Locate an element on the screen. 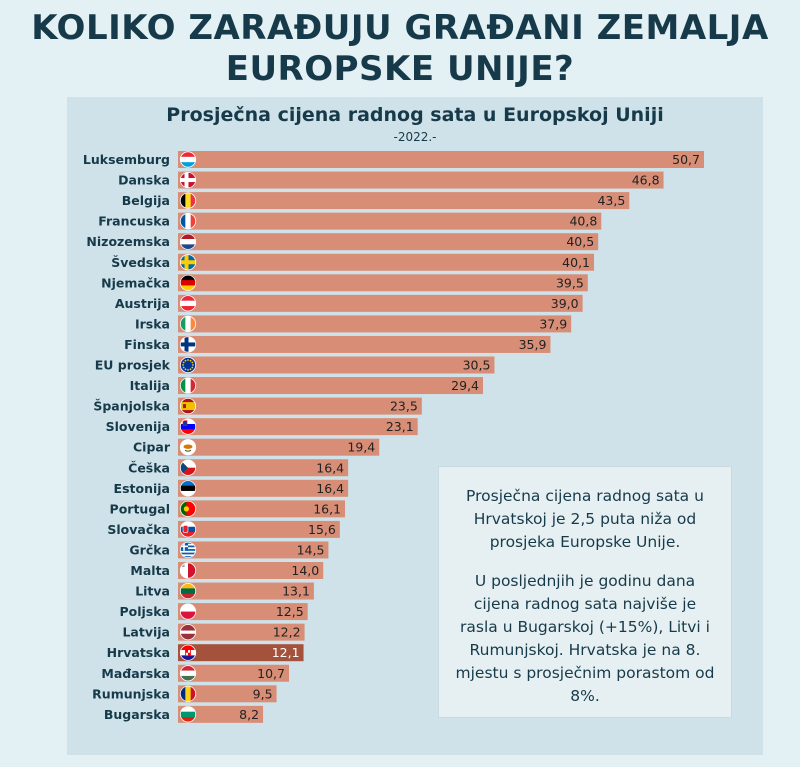 The image size is (800, 767). category-label: Bugarska is located at coordinates (137, 714).